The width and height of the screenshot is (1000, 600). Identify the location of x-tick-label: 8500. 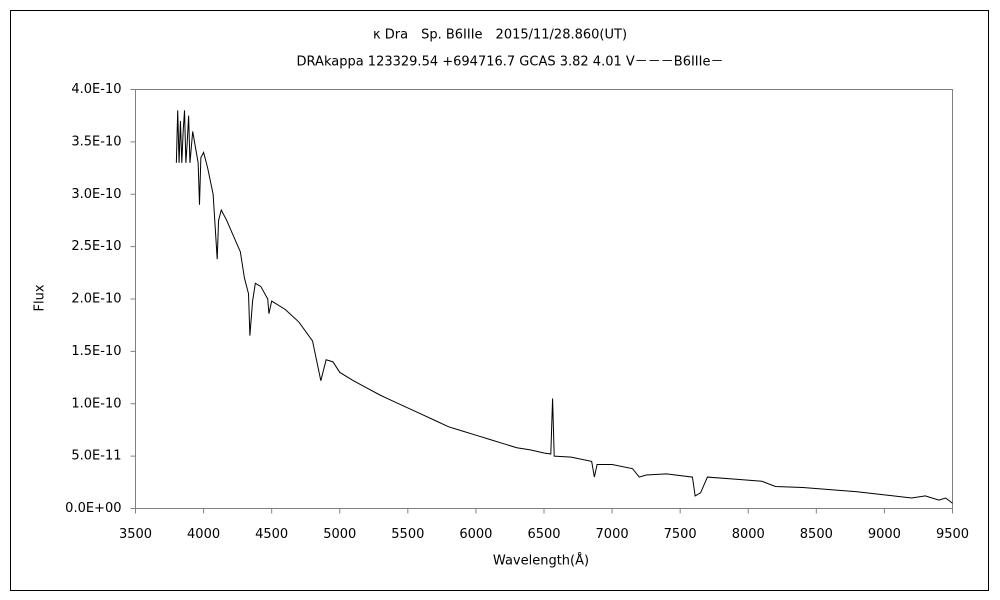
(816, 534).